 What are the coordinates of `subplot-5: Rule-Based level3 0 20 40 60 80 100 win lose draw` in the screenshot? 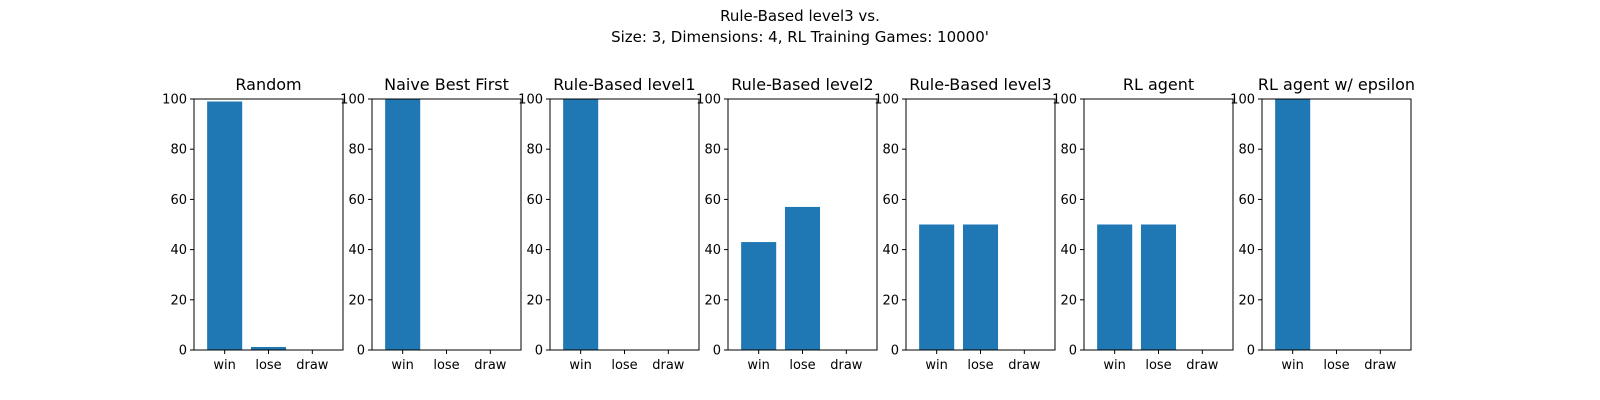 It's located at (965, 224).